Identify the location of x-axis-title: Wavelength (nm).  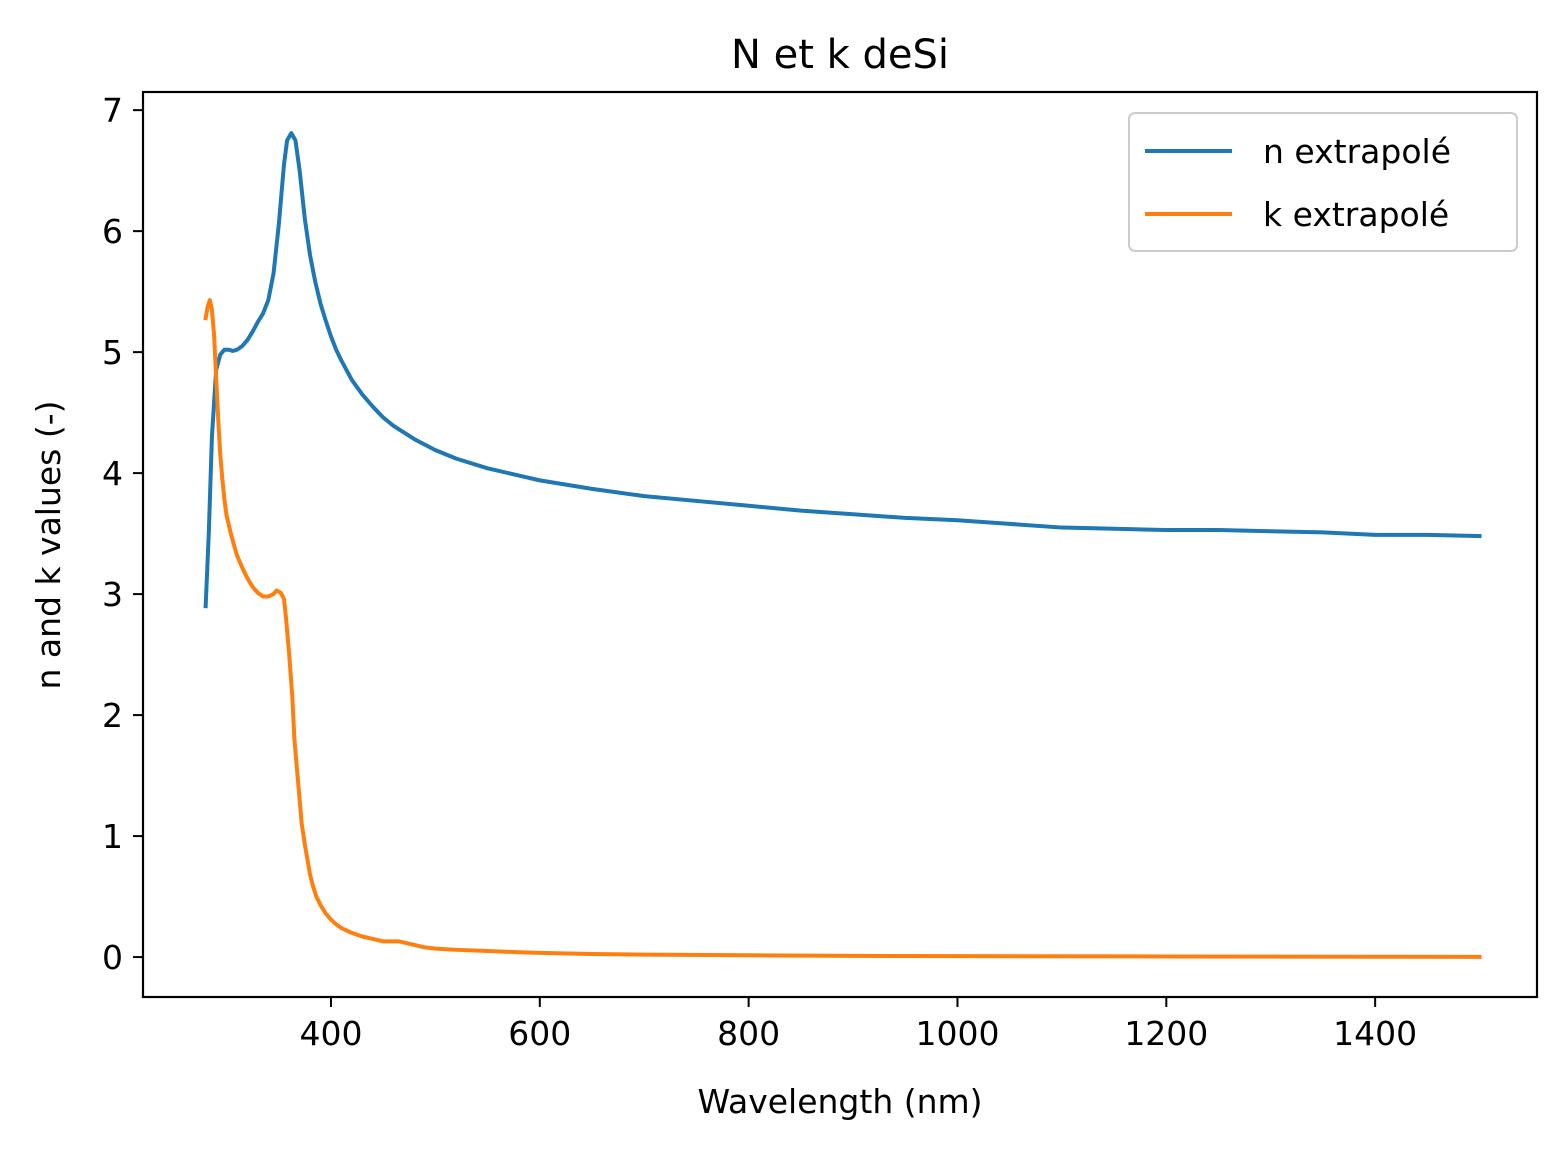
(839, 1101).